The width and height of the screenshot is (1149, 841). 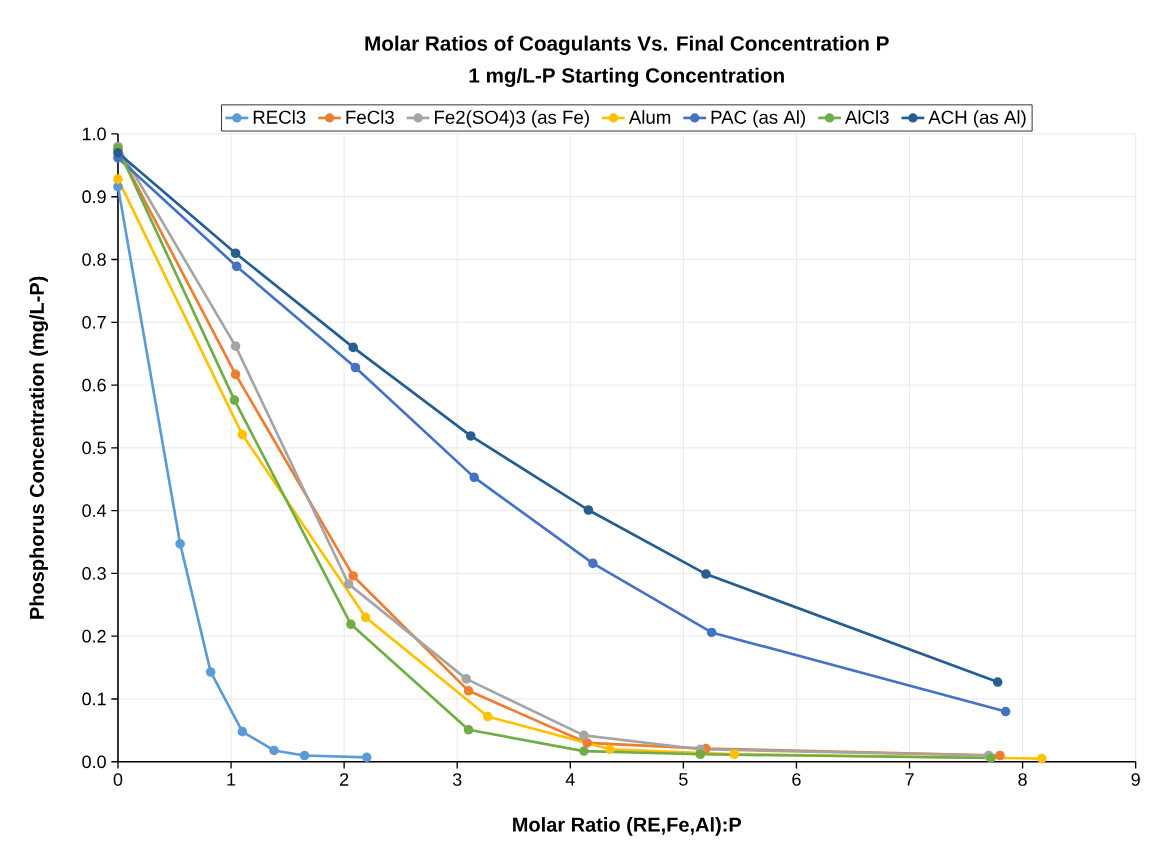 What do you see at coordinates (1022, 779) in the screenshot?
I see `x-tick-label: 8` at bounding box center [1022, 779].